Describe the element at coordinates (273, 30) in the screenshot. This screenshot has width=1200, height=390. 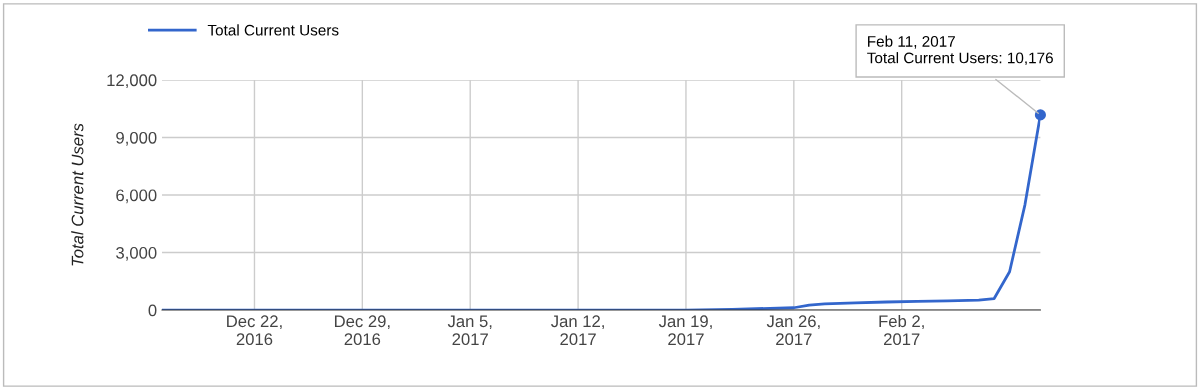
I see `legend-label: Total Current Users` at that location.